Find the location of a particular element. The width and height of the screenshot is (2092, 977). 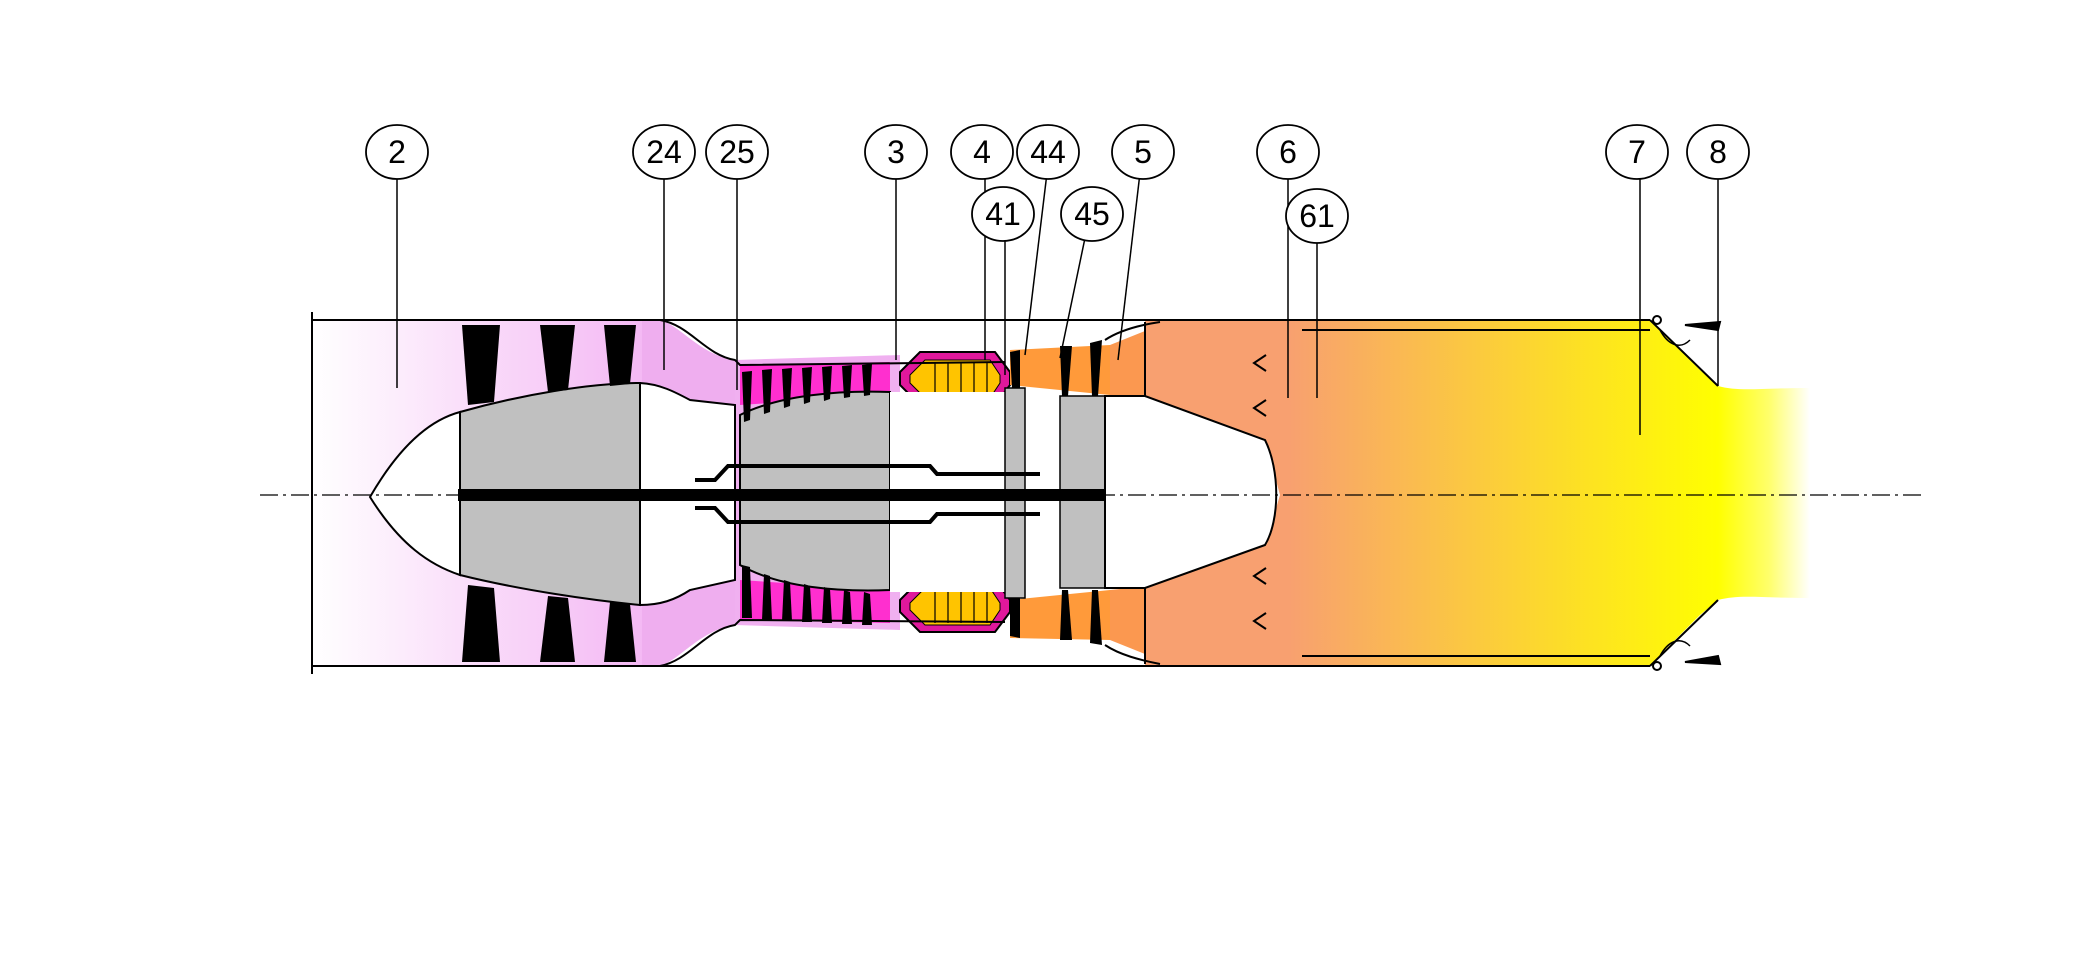

station-label-4: 4 is located at coordinates (982, 152).